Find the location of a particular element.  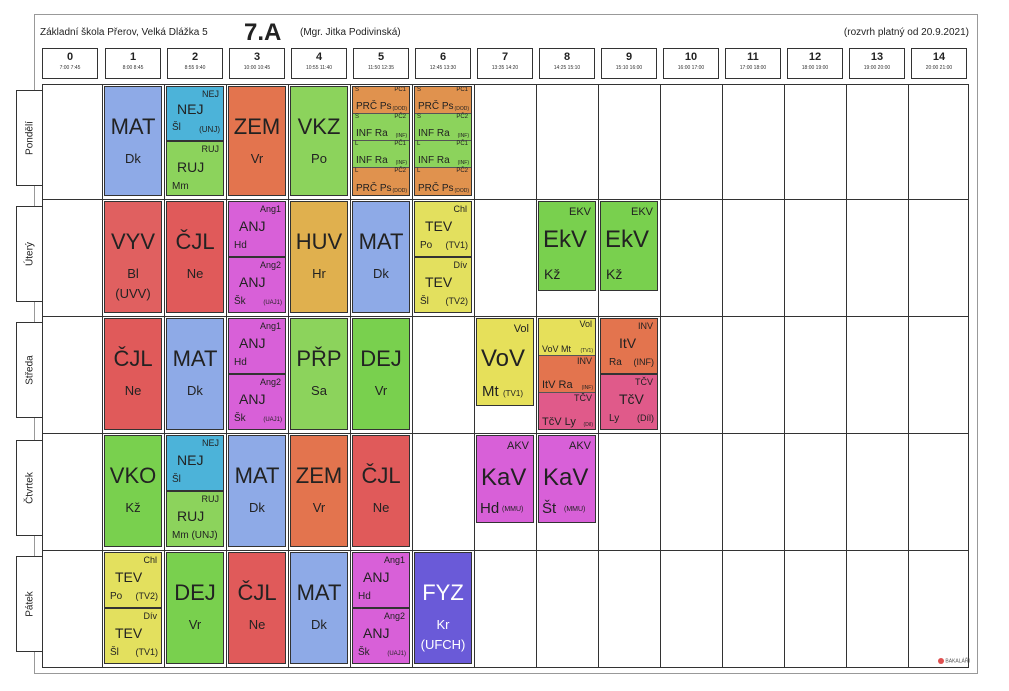

lesson-mon-2-ruj: RUJ RUJ Mm is located at coordinates (195, 168).